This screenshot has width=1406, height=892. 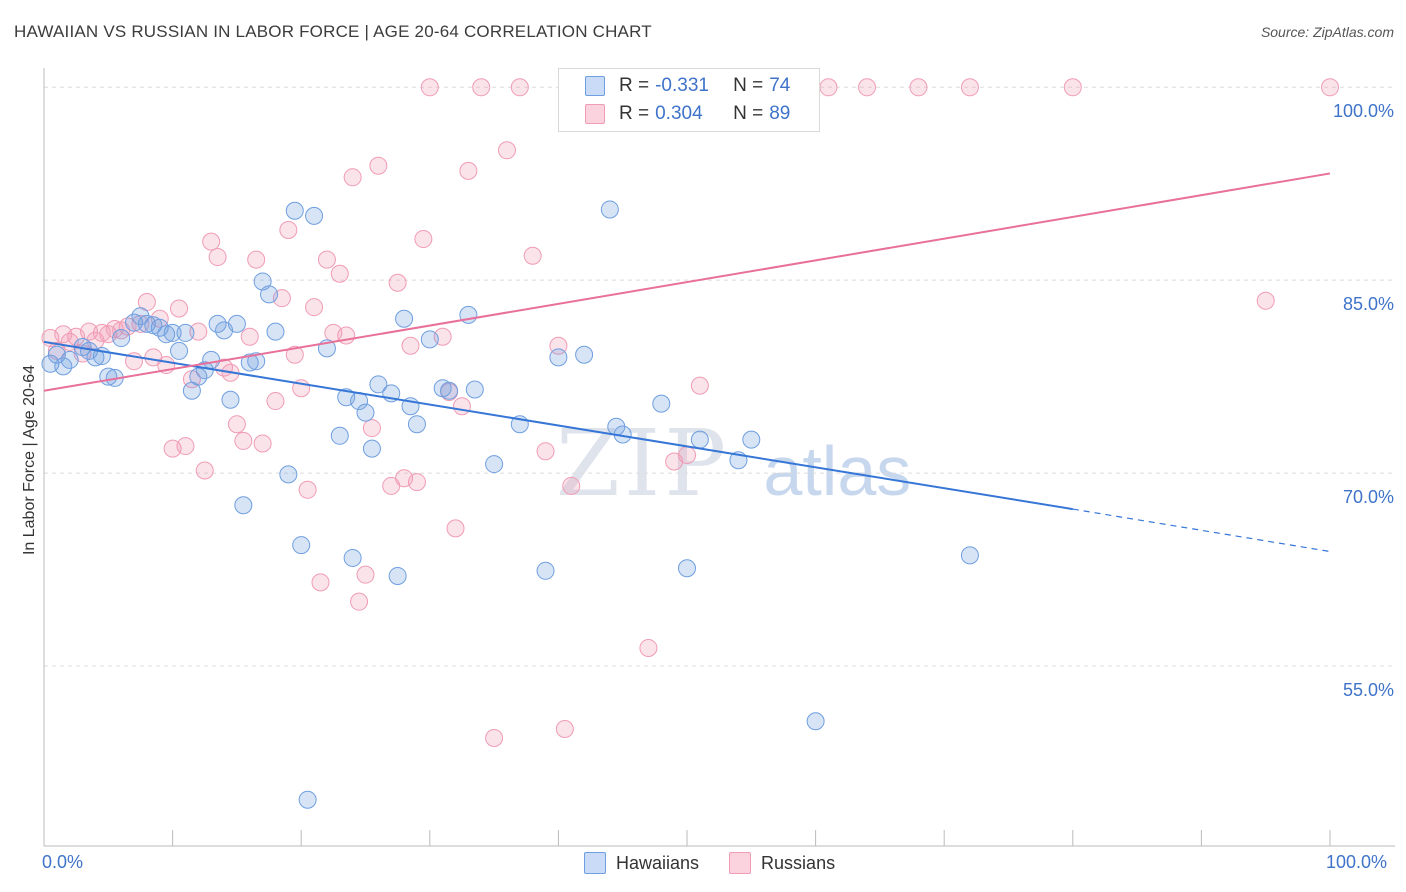 I want to click on y-axis-label: In Labor Force | Age 20-64, so click(x=29, y=460).